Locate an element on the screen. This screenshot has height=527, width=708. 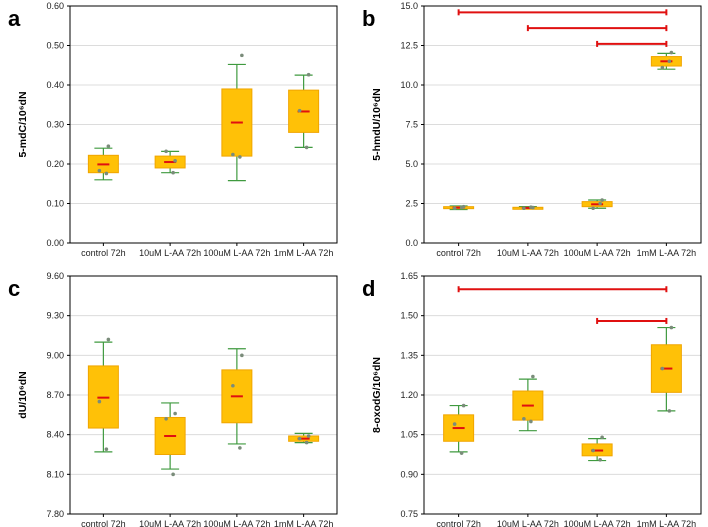
y-tick-label: 8.10 is located at coordinates (55, 474).